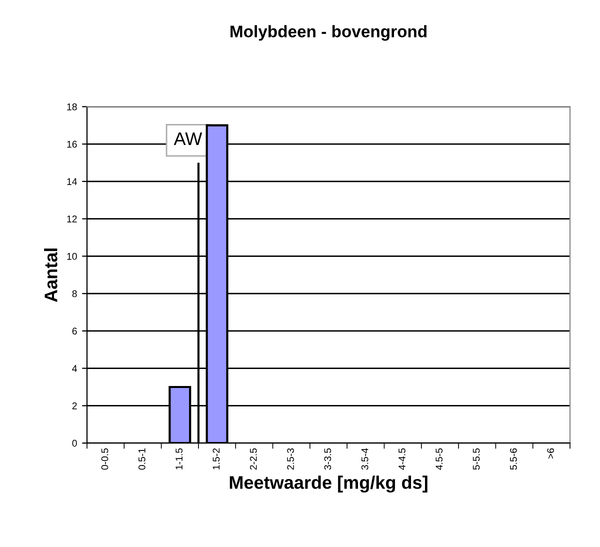 This screenshot has height=547, width=600. Describe the element at coordinates (253, 459) in the screenshot. I see `x-tick-label: 2-2.5` at that location.